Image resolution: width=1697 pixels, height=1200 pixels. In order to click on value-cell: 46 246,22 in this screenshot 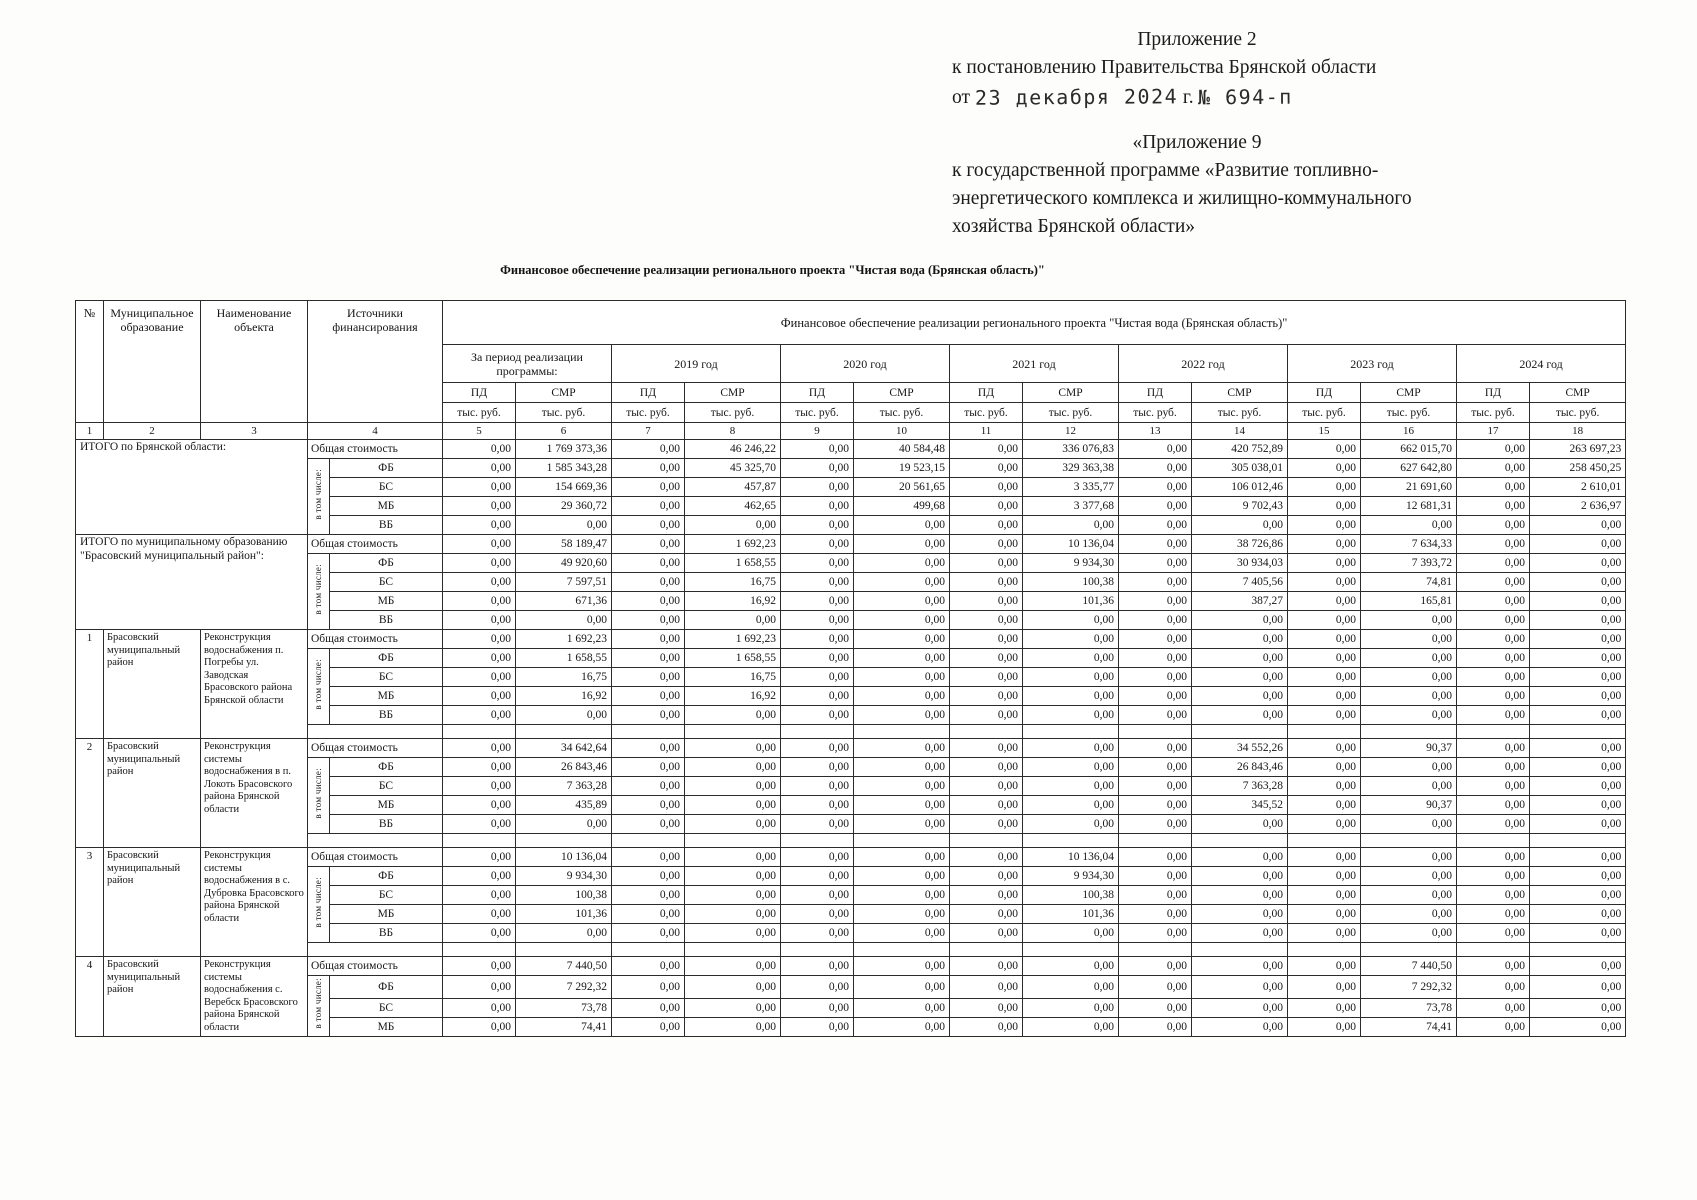, I will do `click(732, 449)`.